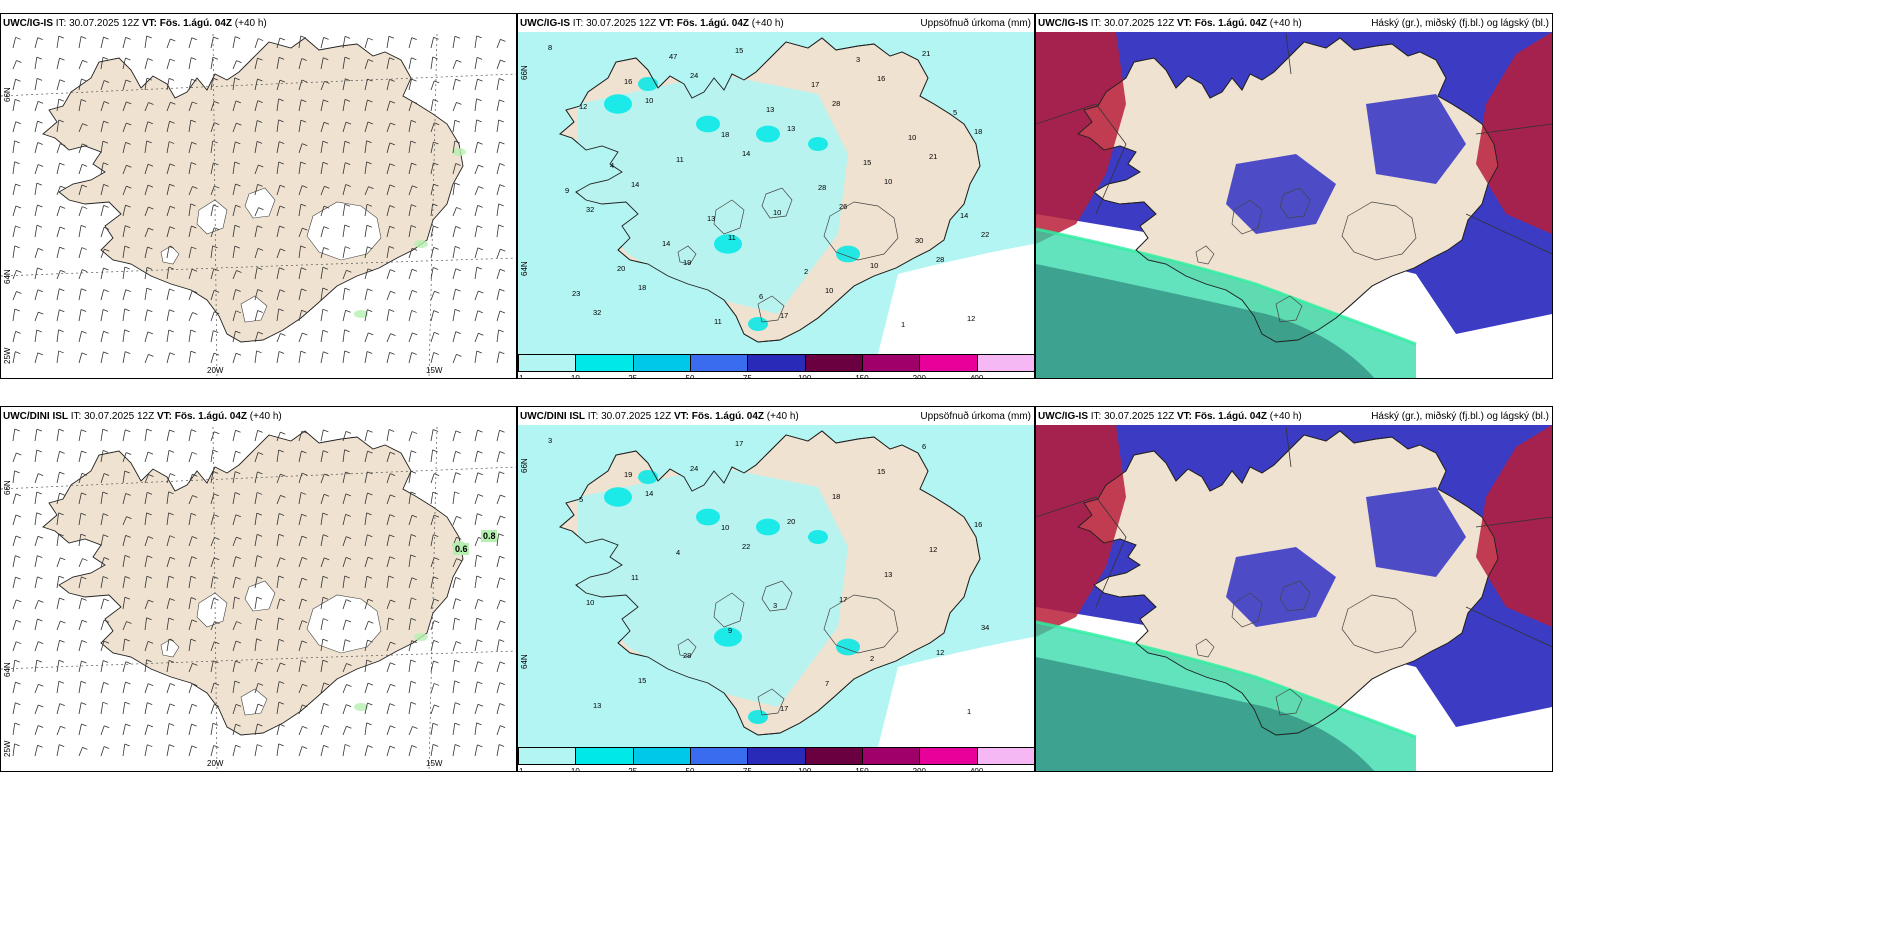 This screenshot has width=1900, height=950. I want to click on low-cloud-layer, so click(1081, 138).